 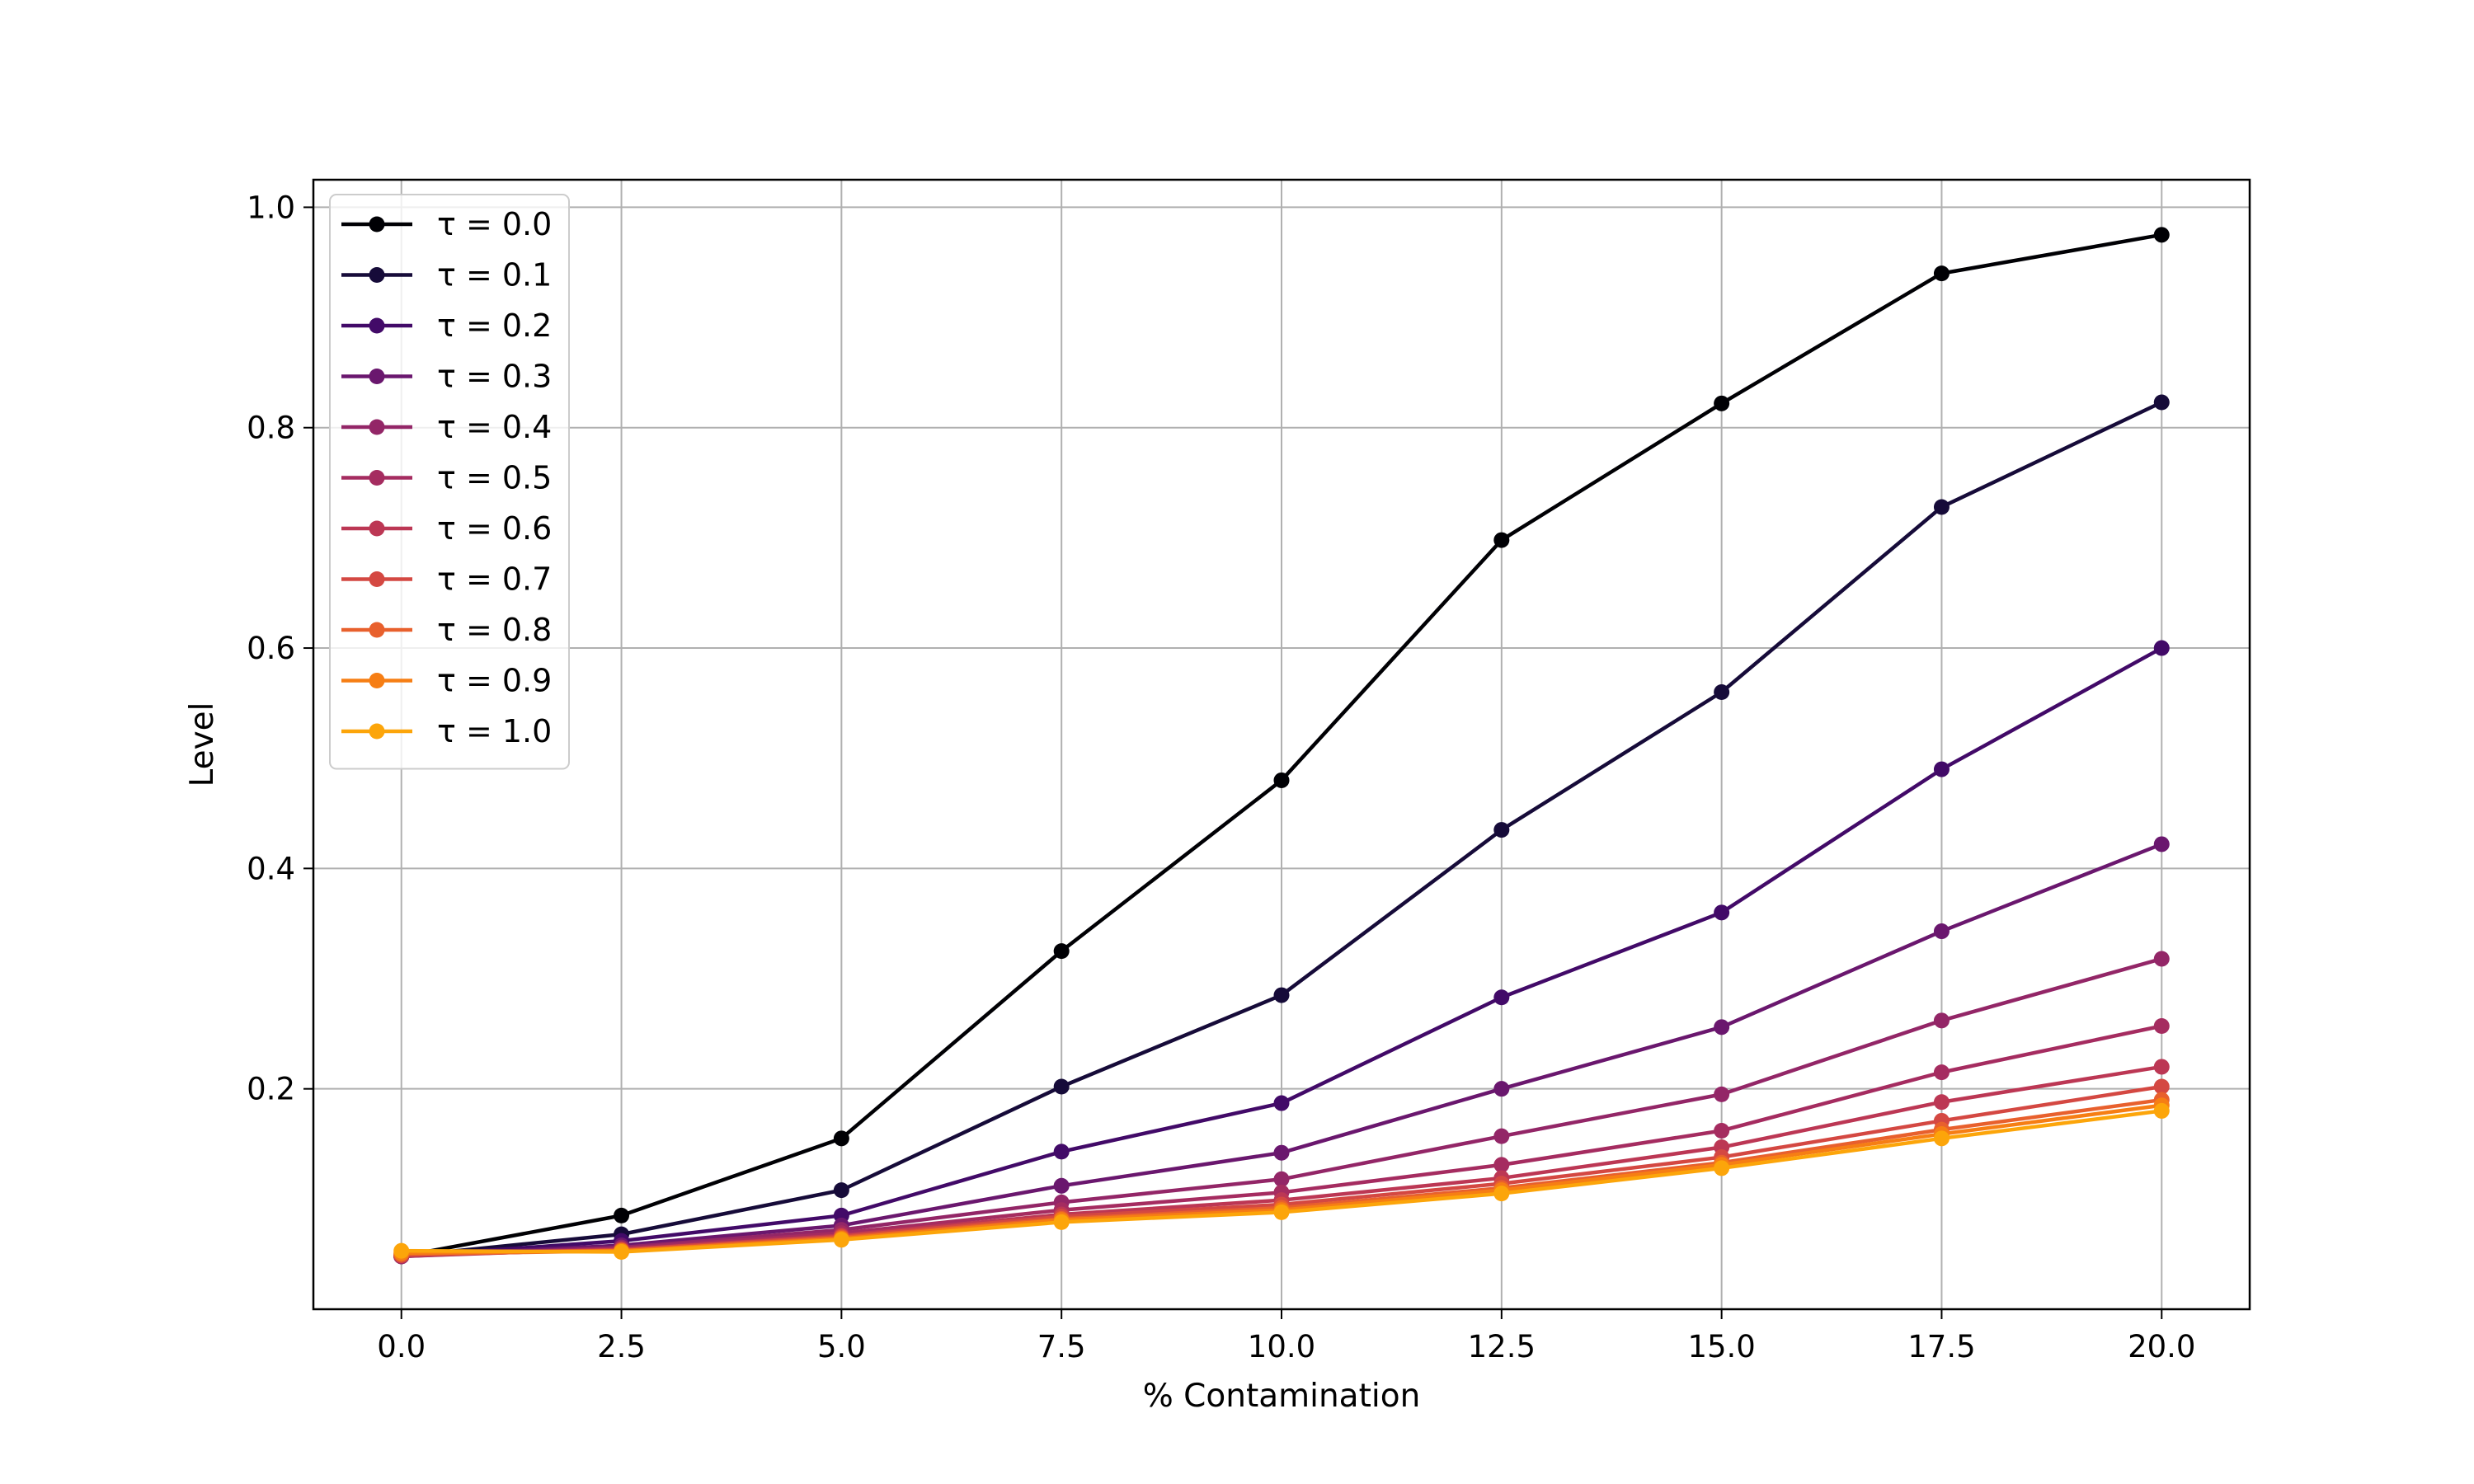 I want to click on legend-item: τ = 0.7, so click(x=446, y=579).